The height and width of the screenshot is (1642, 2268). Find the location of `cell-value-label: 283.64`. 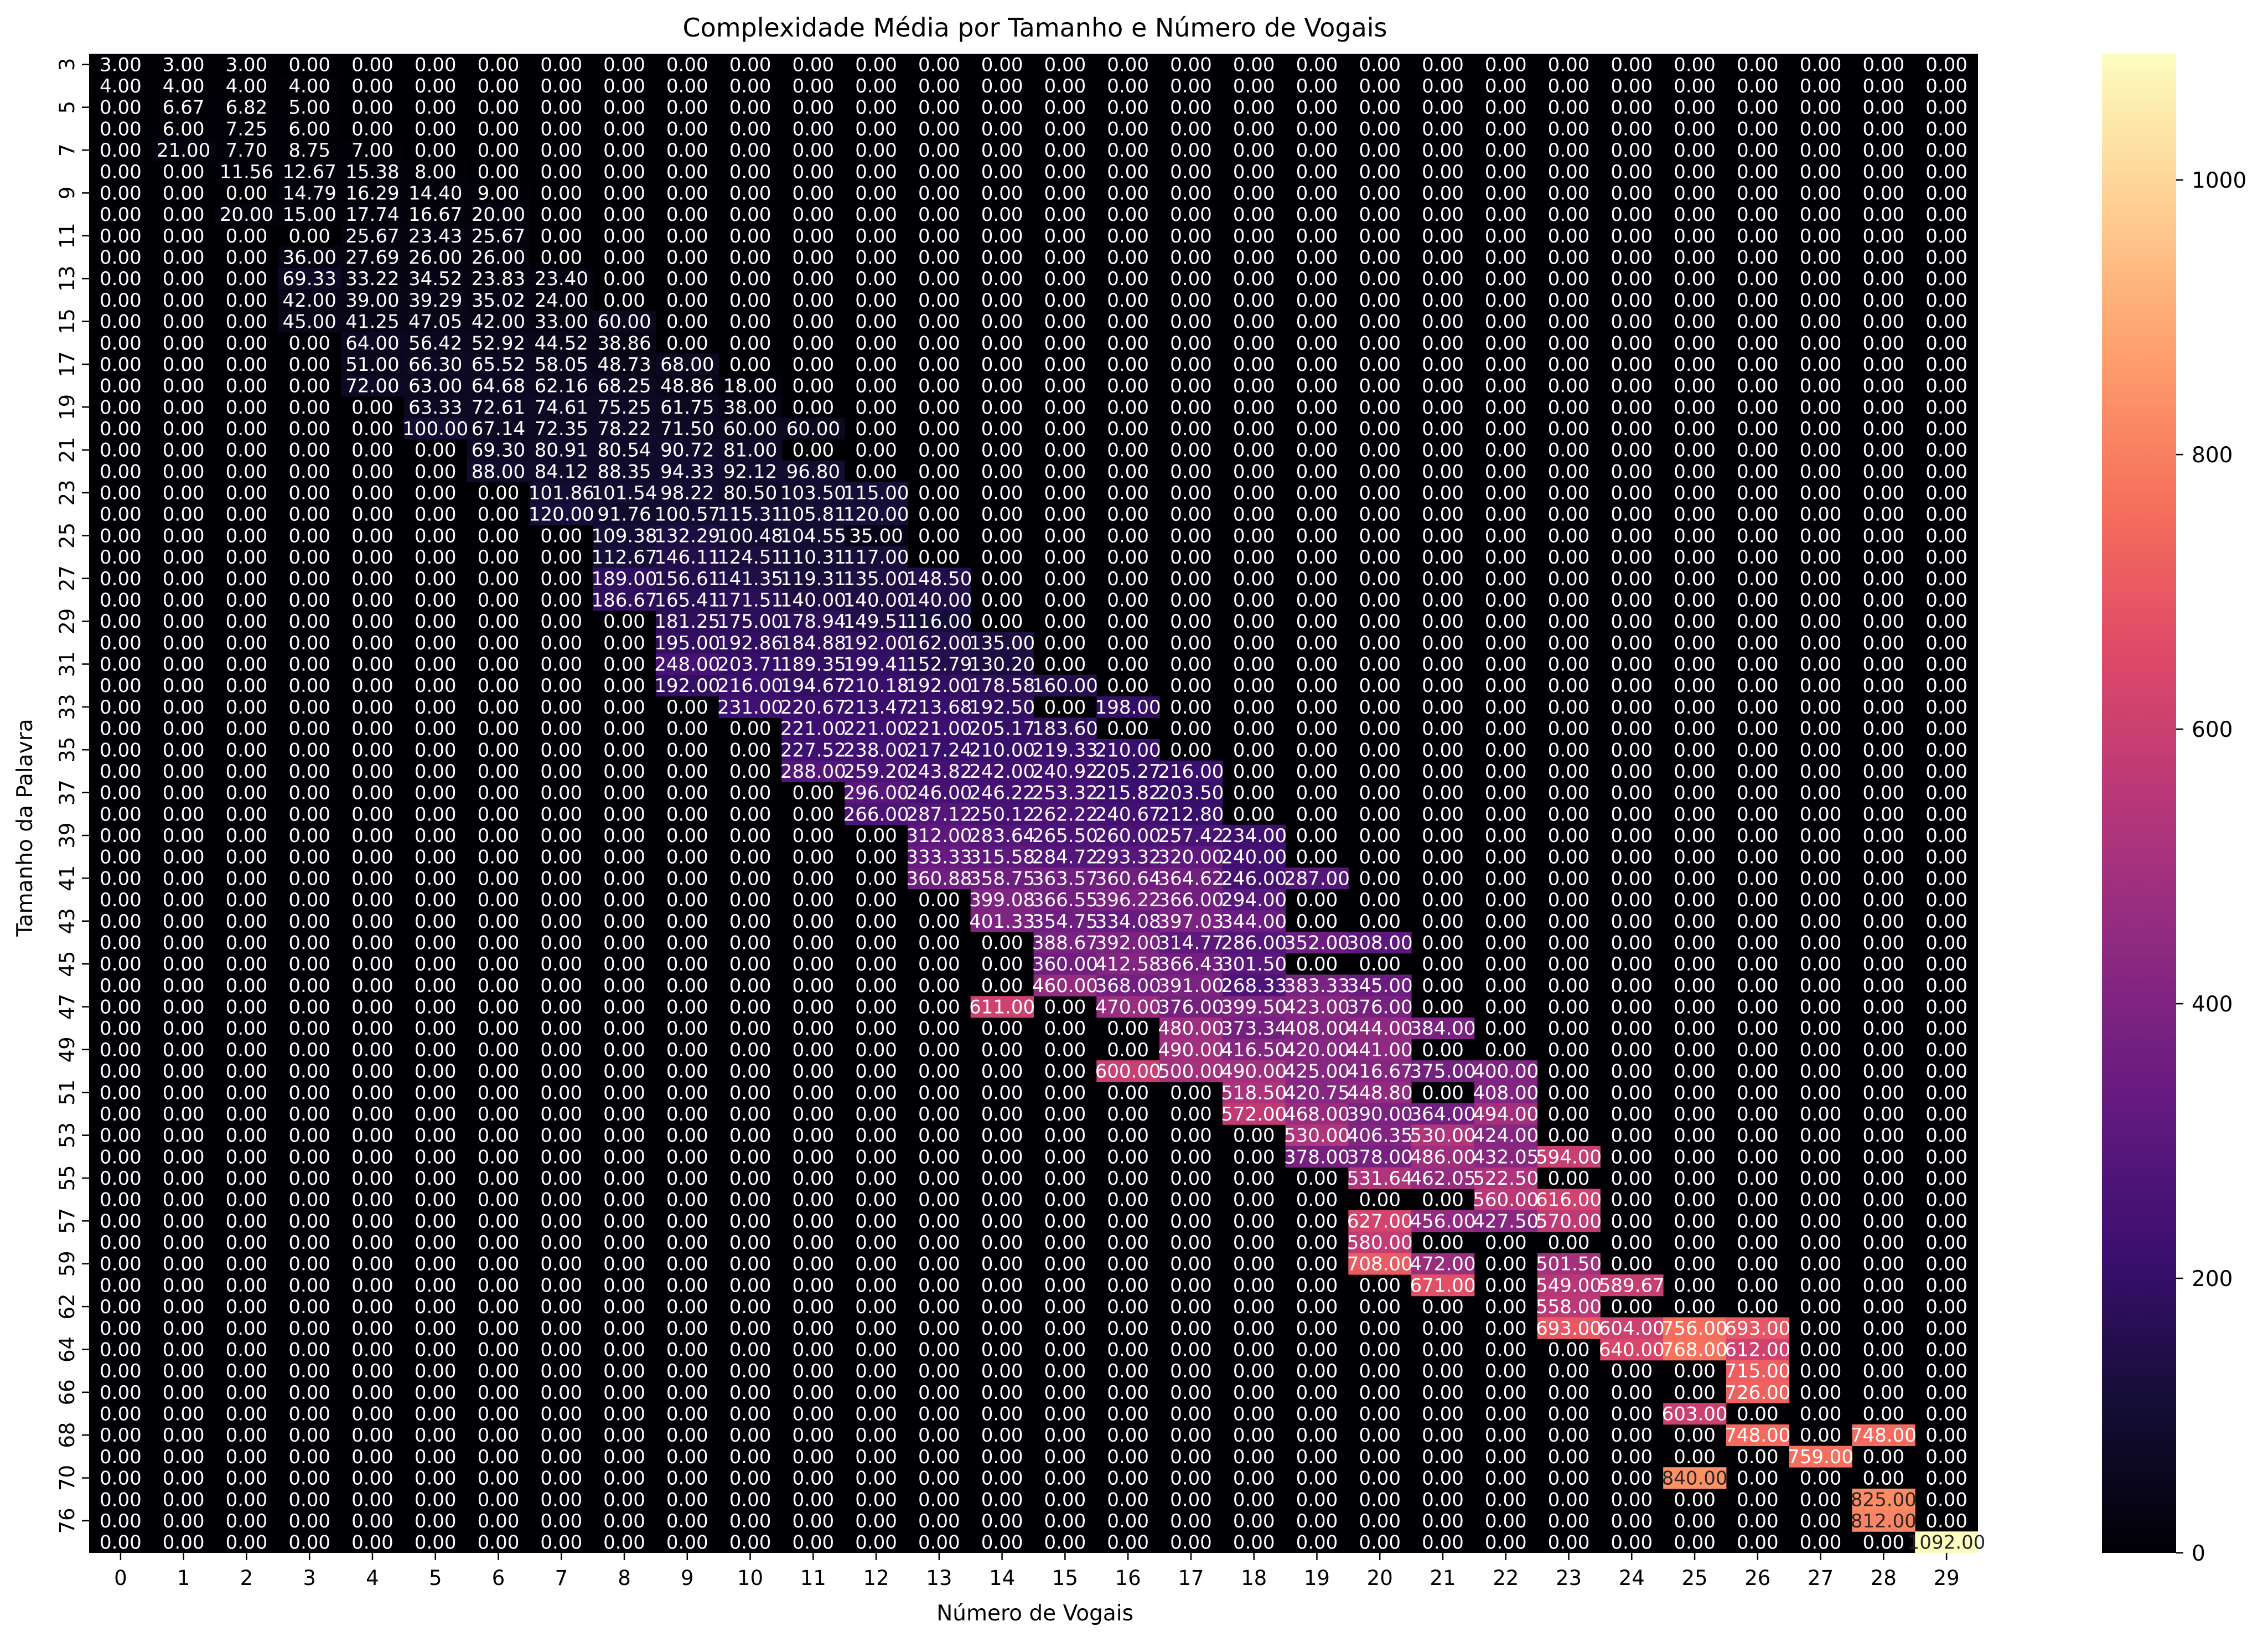

cell-value-label: 283.64 is located at coordinates (1002, 836).